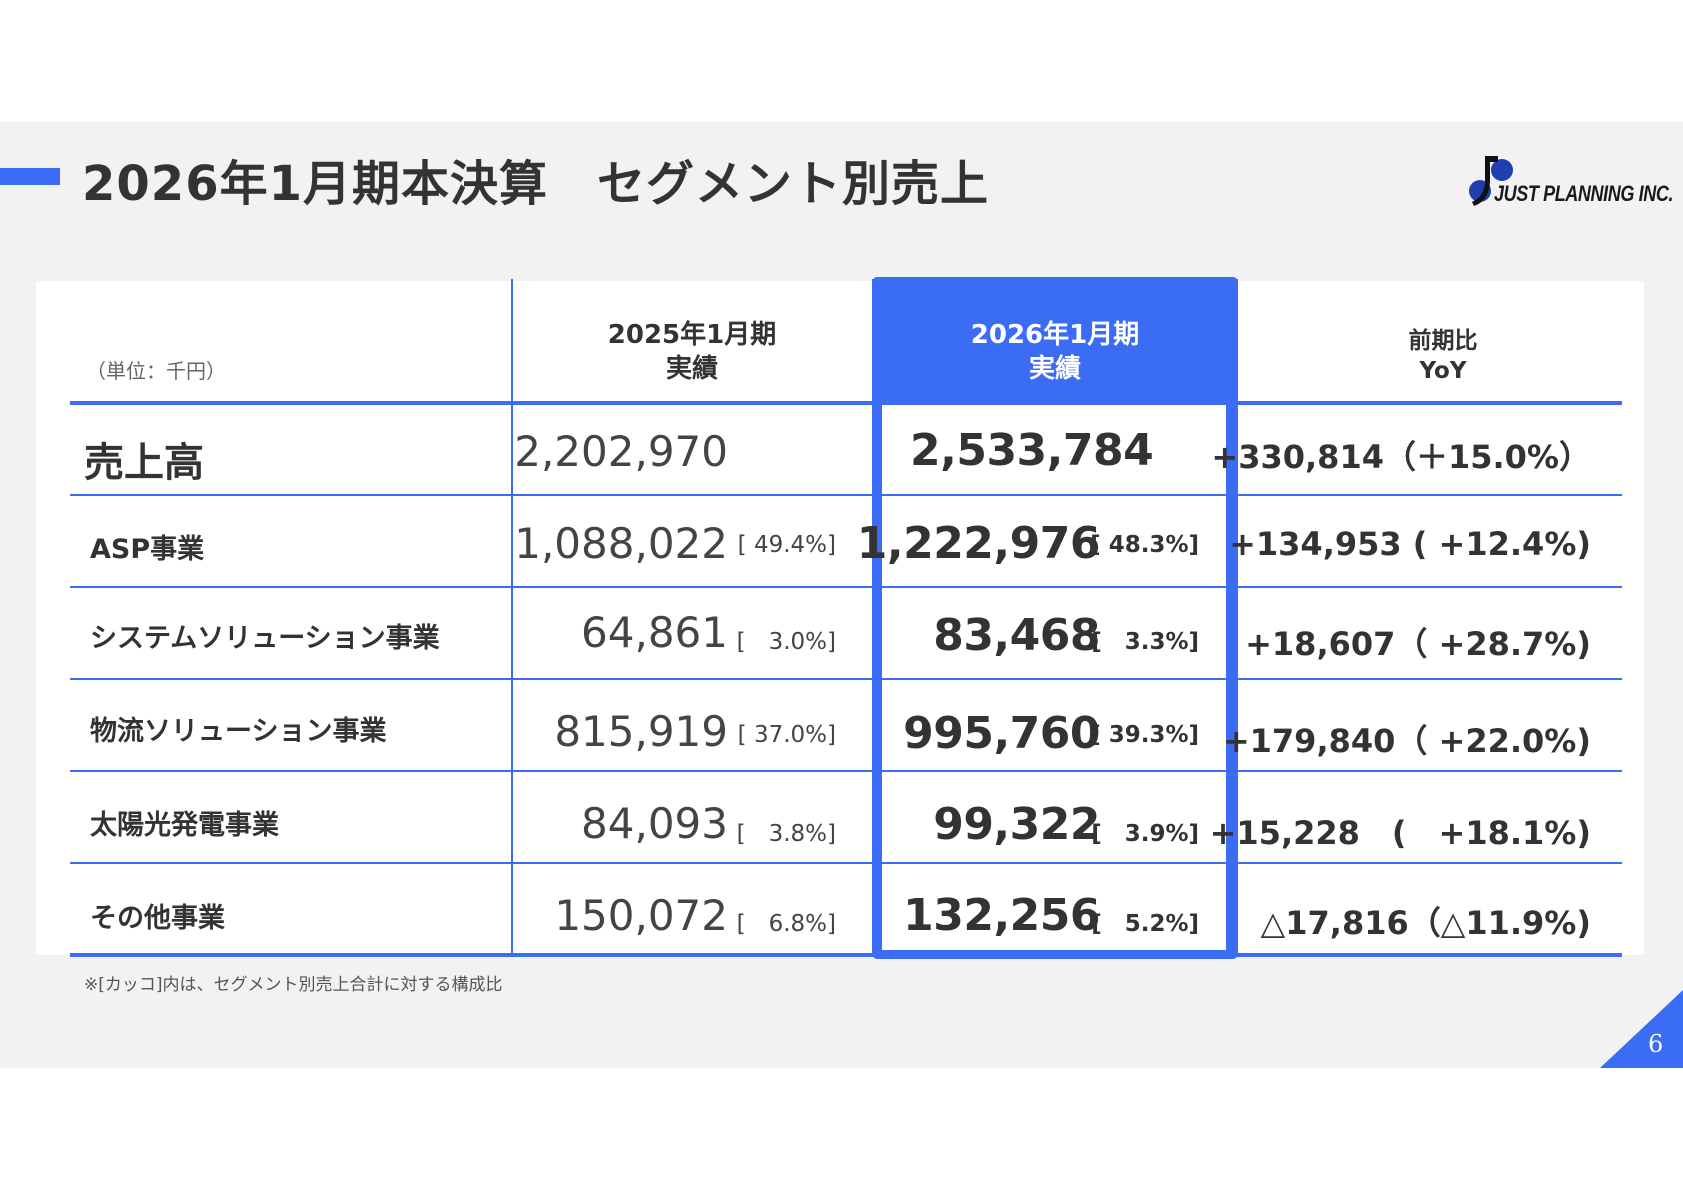 This screenshot has height=1190, width=1683. What do you see at coordinates (1055, 352) in the screenshot?
I see `column-header-curr: 2026年1月期 実績` at bounding box center [1055, 352].